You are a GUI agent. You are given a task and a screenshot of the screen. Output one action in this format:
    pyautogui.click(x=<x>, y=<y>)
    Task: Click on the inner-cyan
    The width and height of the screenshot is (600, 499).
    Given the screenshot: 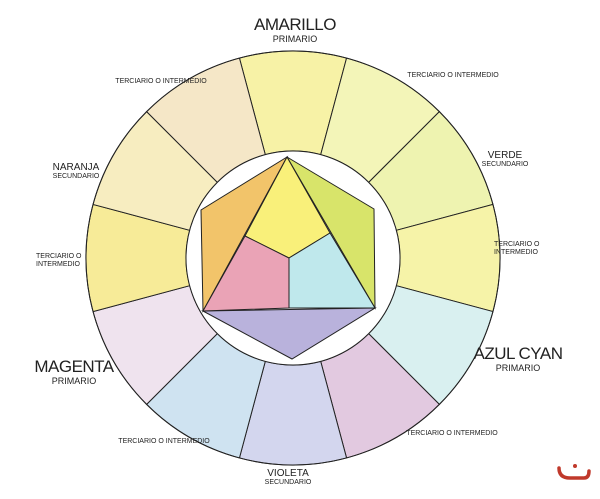 What is the action you would take?
    pyautogui.click(x=332, y=270)
    